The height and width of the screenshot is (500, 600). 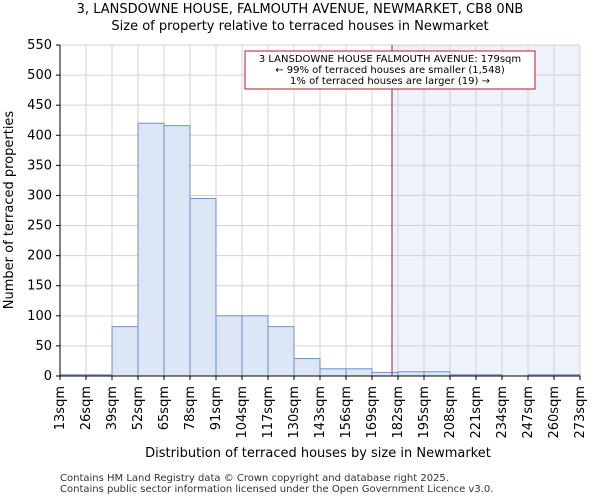 I want to click on x-tick-label: 117sqm, so click(x=268, y=412).